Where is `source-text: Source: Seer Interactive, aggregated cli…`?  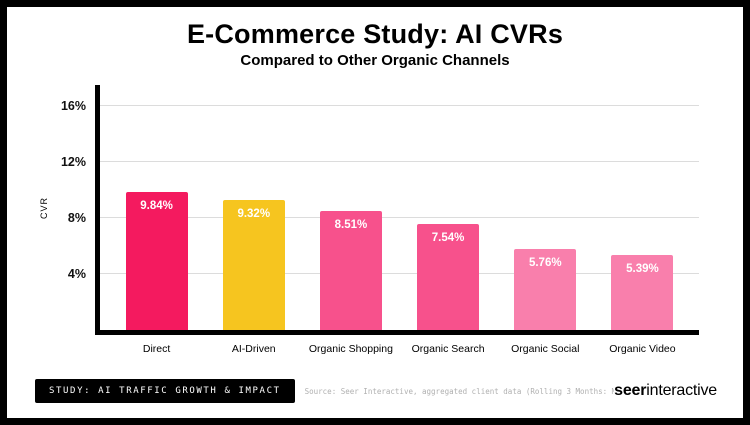
source-text: Source: Seer Interactive, aggregated cli… is located at coordinates (459, 391).